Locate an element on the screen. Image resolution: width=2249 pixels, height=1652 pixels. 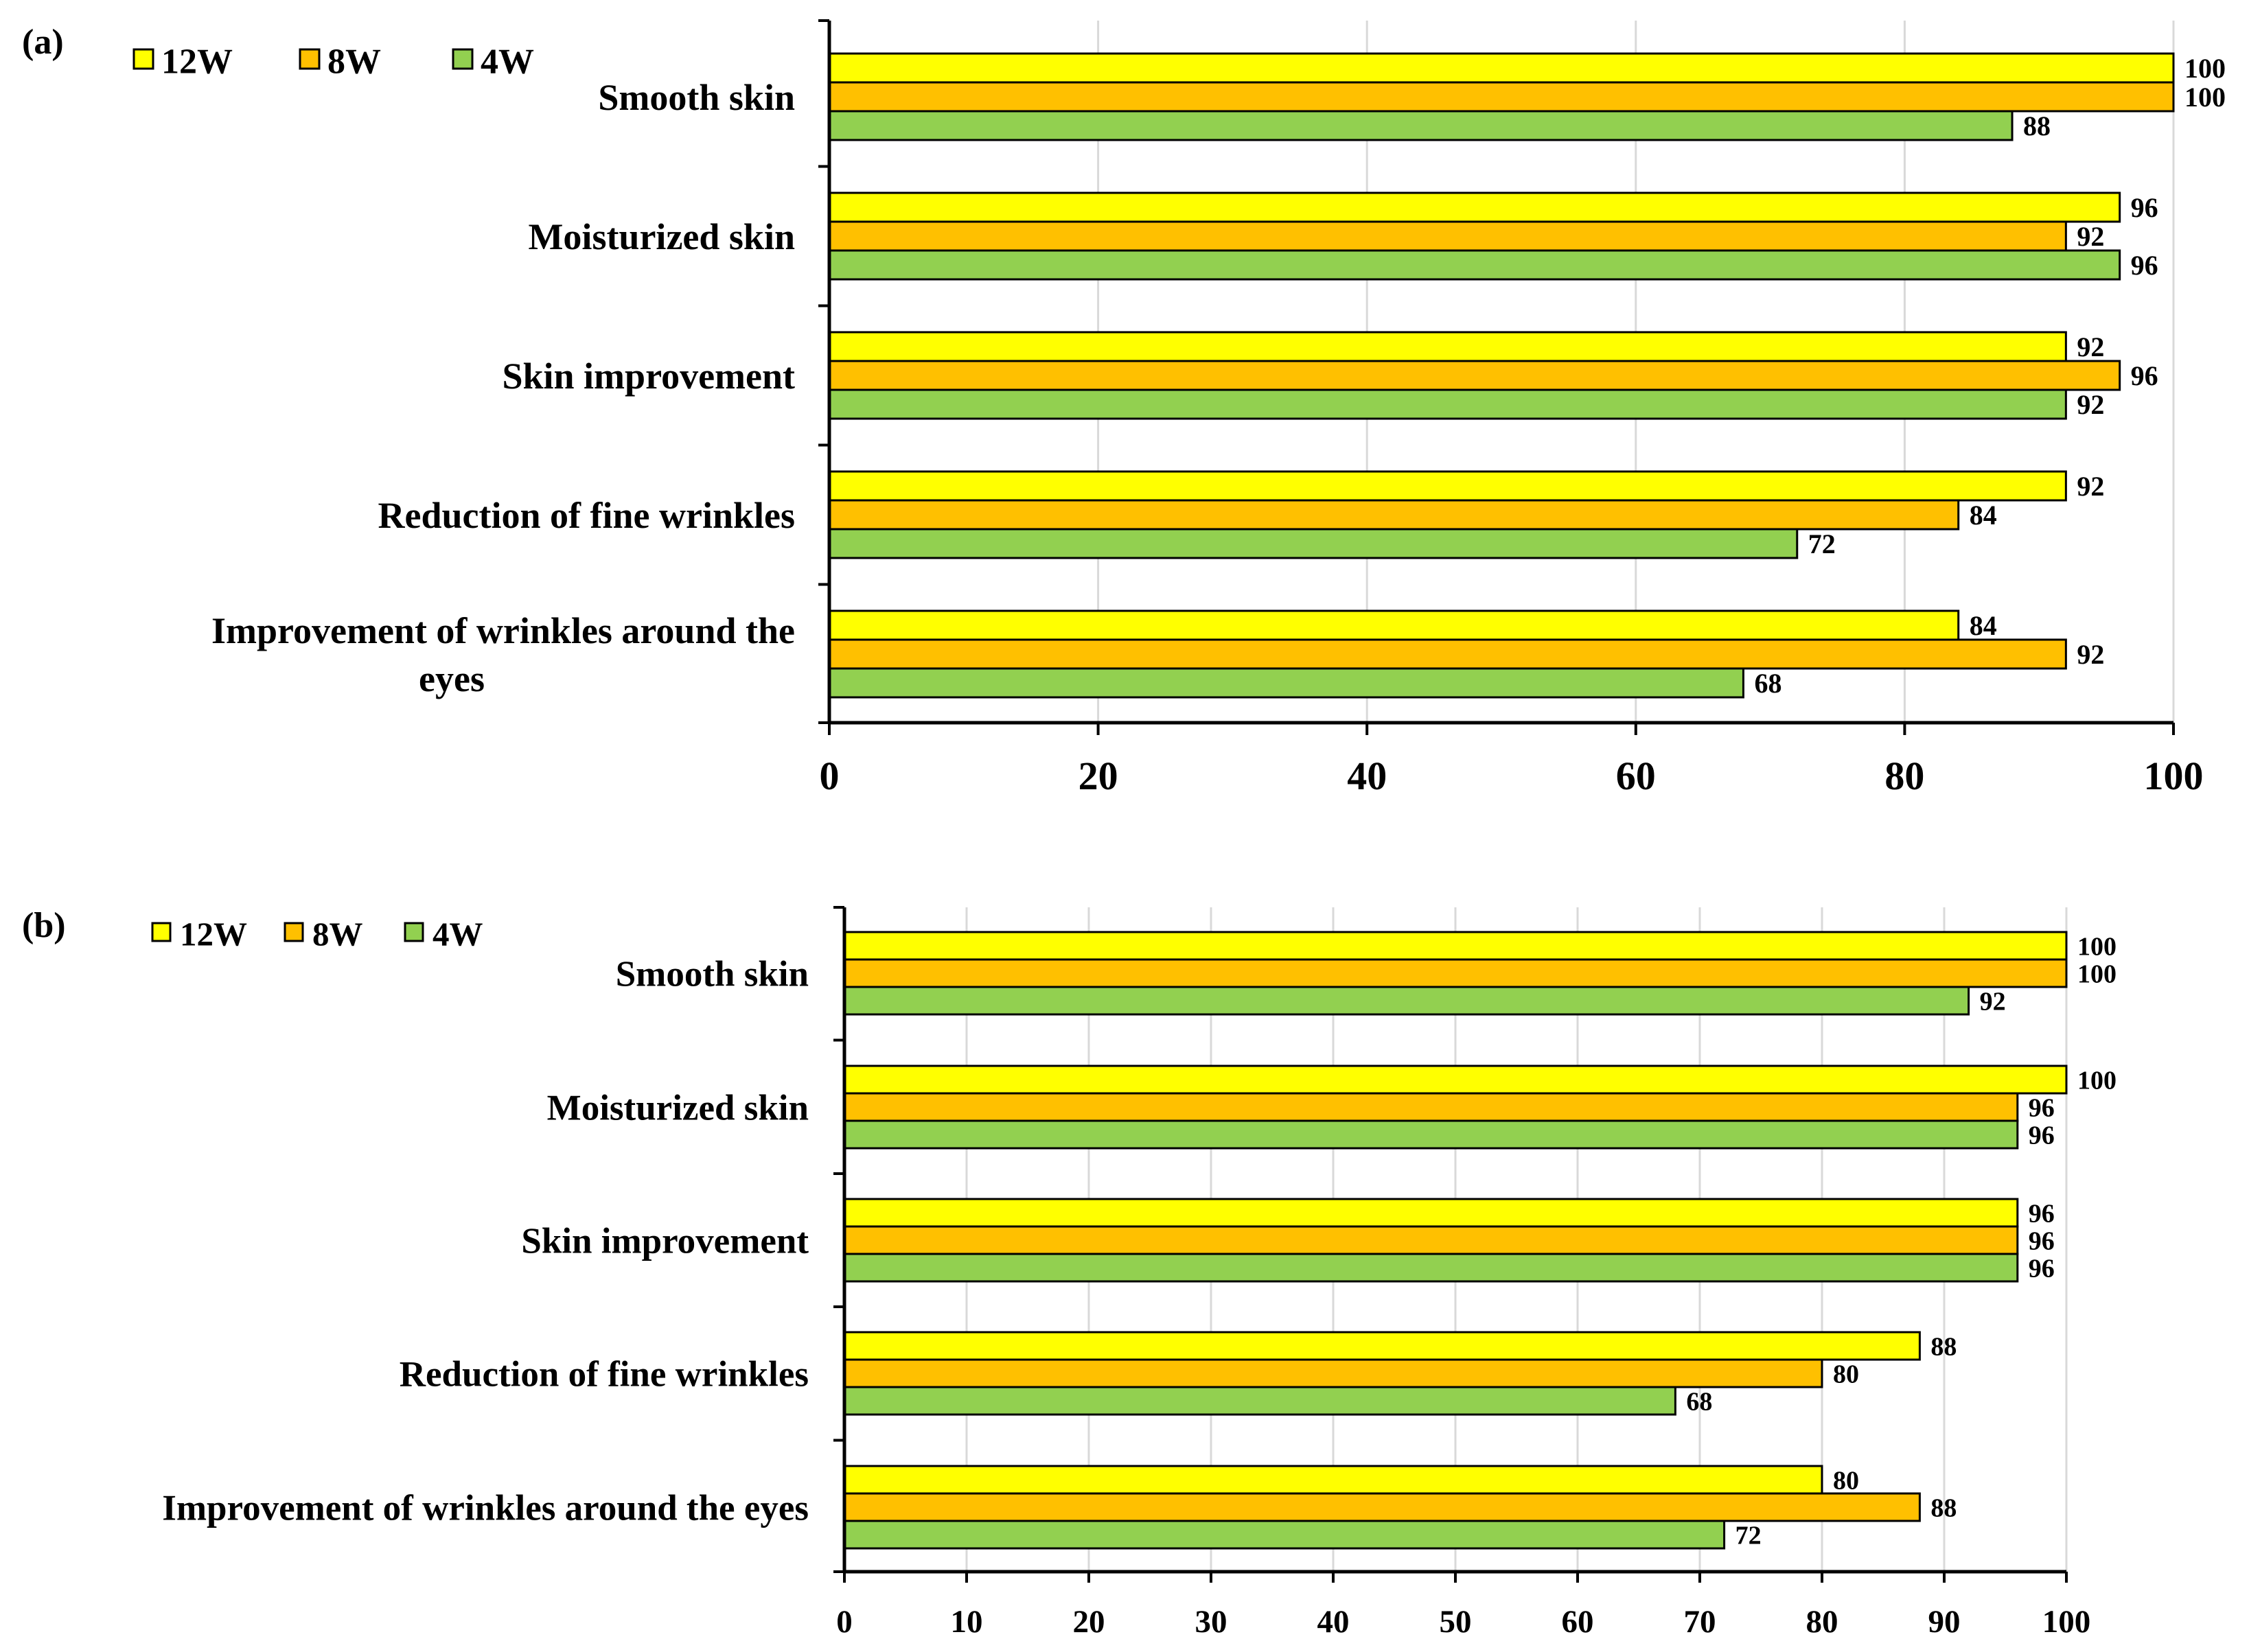
x-tick-label: 10 is located at coordinates (967, 1622).